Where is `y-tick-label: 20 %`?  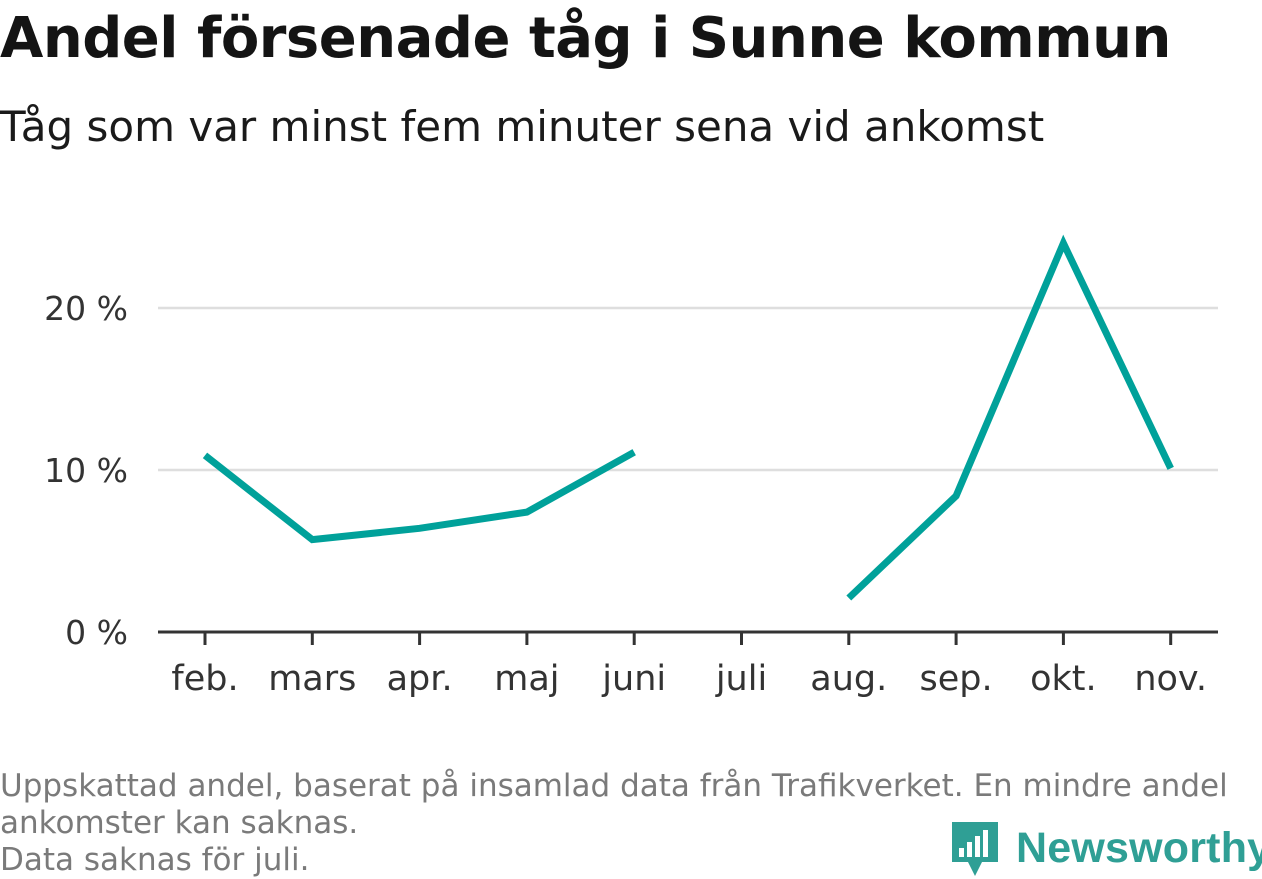 y-tick-label: 20 % is located at coordinates (86, 308).